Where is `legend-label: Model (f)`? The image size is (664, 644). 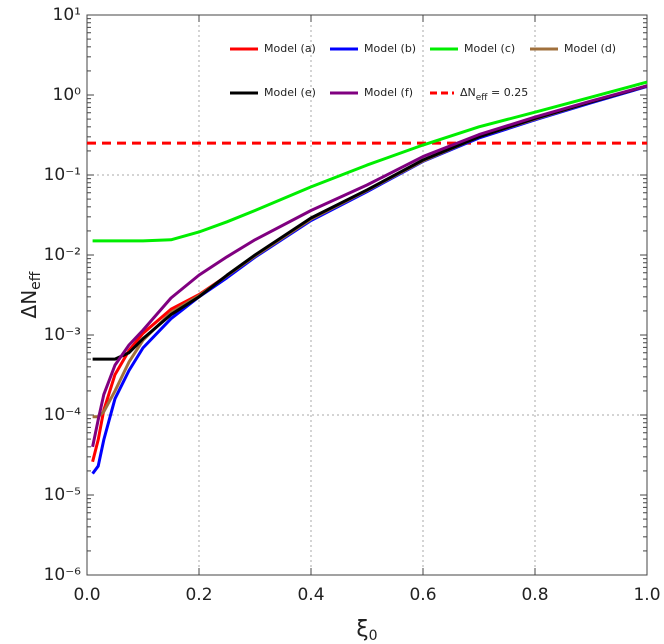
legend-label: Model (f) is located at coordinates (388, 92).